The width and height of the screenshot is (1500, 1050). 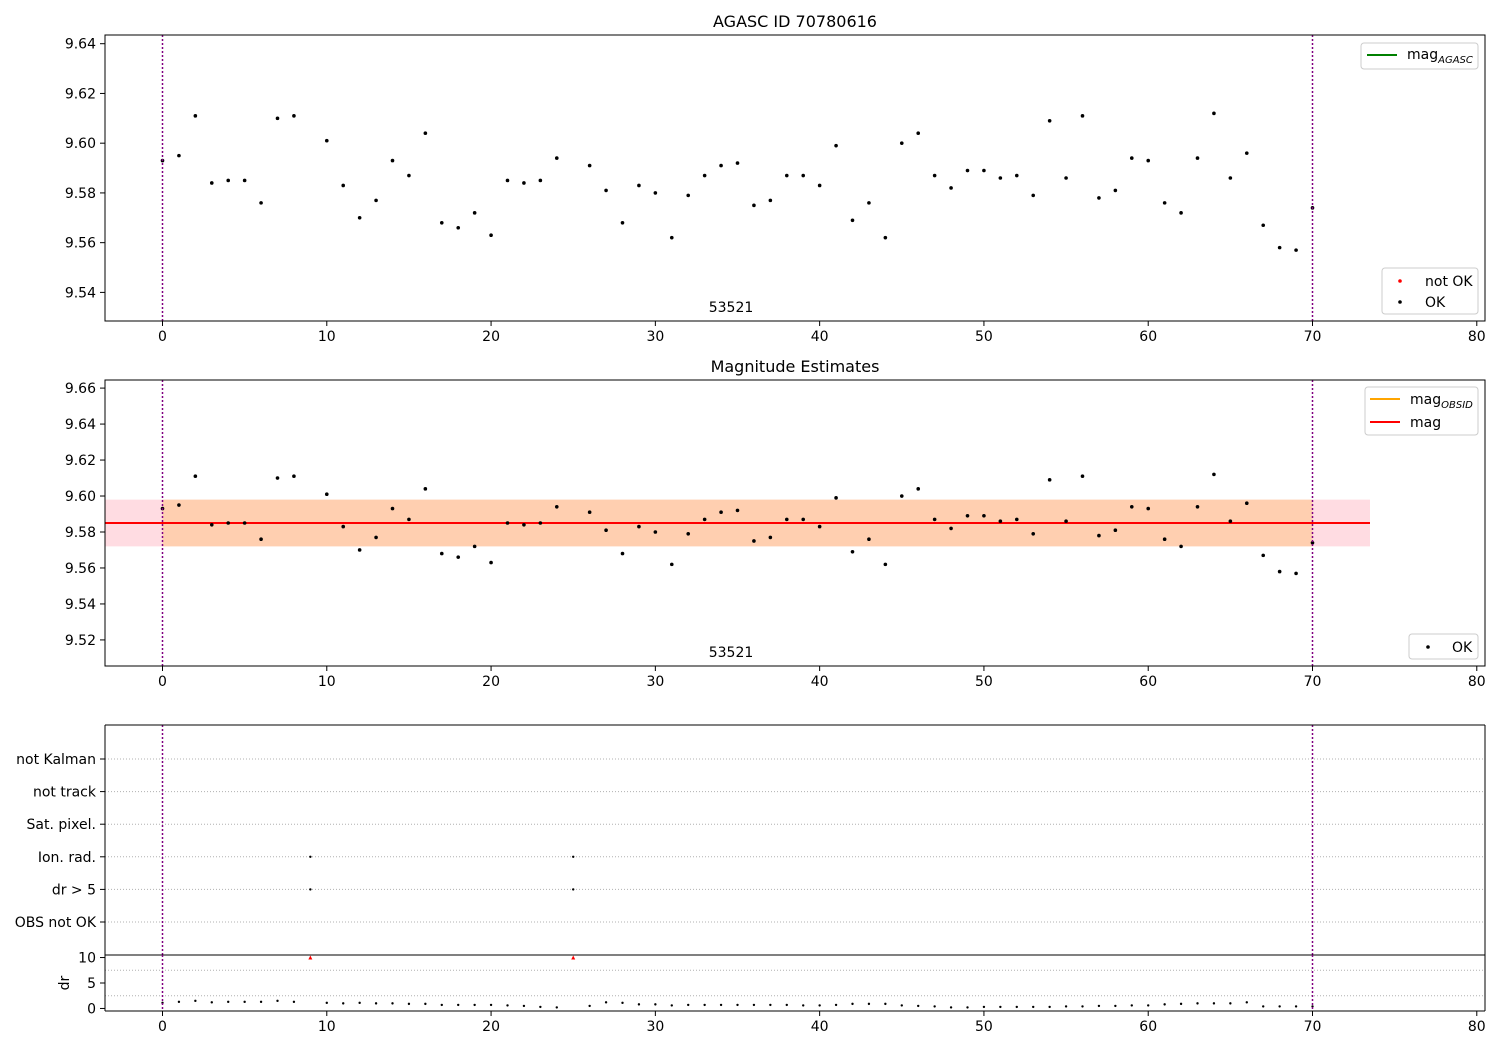 I want to click on flag-label: not track, so click(x=65, y=793).